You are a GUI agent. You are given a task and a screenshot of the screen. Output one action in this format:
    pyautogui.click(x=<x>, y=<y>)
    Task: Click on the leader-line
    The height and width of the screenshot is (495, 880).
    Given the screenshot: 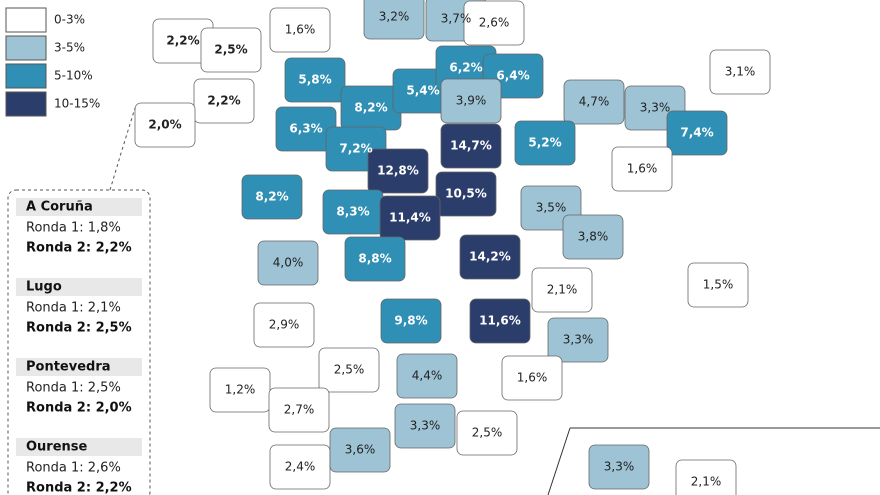 What is the action you would take?
    pyautogui.click(x=122, y=149)
    